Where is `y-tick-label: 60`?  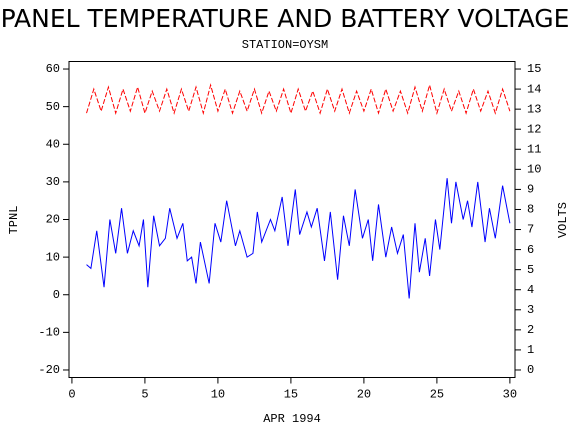
y-tick-label: 60 is located at coordinates (53, 69).